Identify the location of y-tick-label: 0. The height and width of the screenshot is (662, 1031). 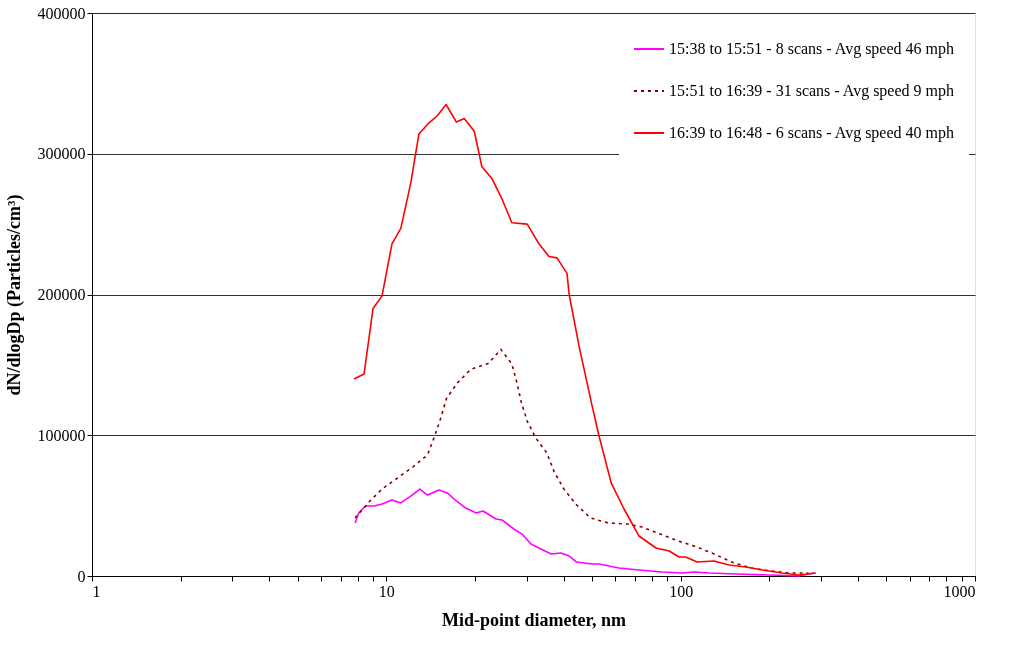
(81, 576).